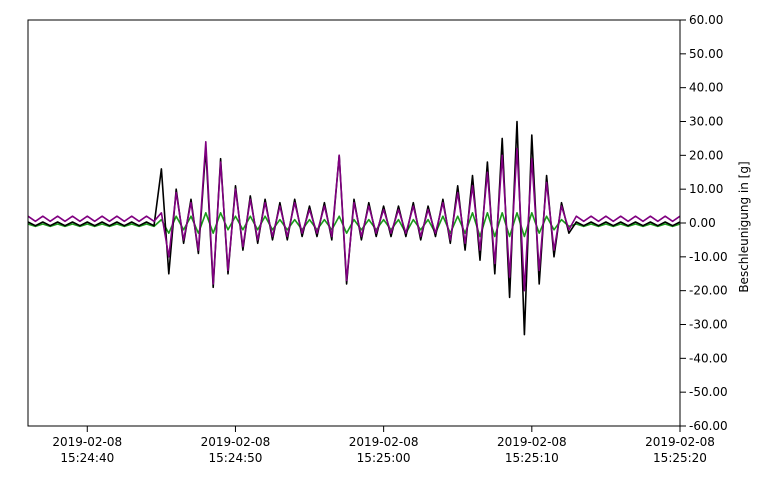 The height and width of the screenshot is (482, 762). What do you see at coordinates (706, 88) in the screenshot?
I see `y-tick-label: 40.00` at bounding box center [706, 88].